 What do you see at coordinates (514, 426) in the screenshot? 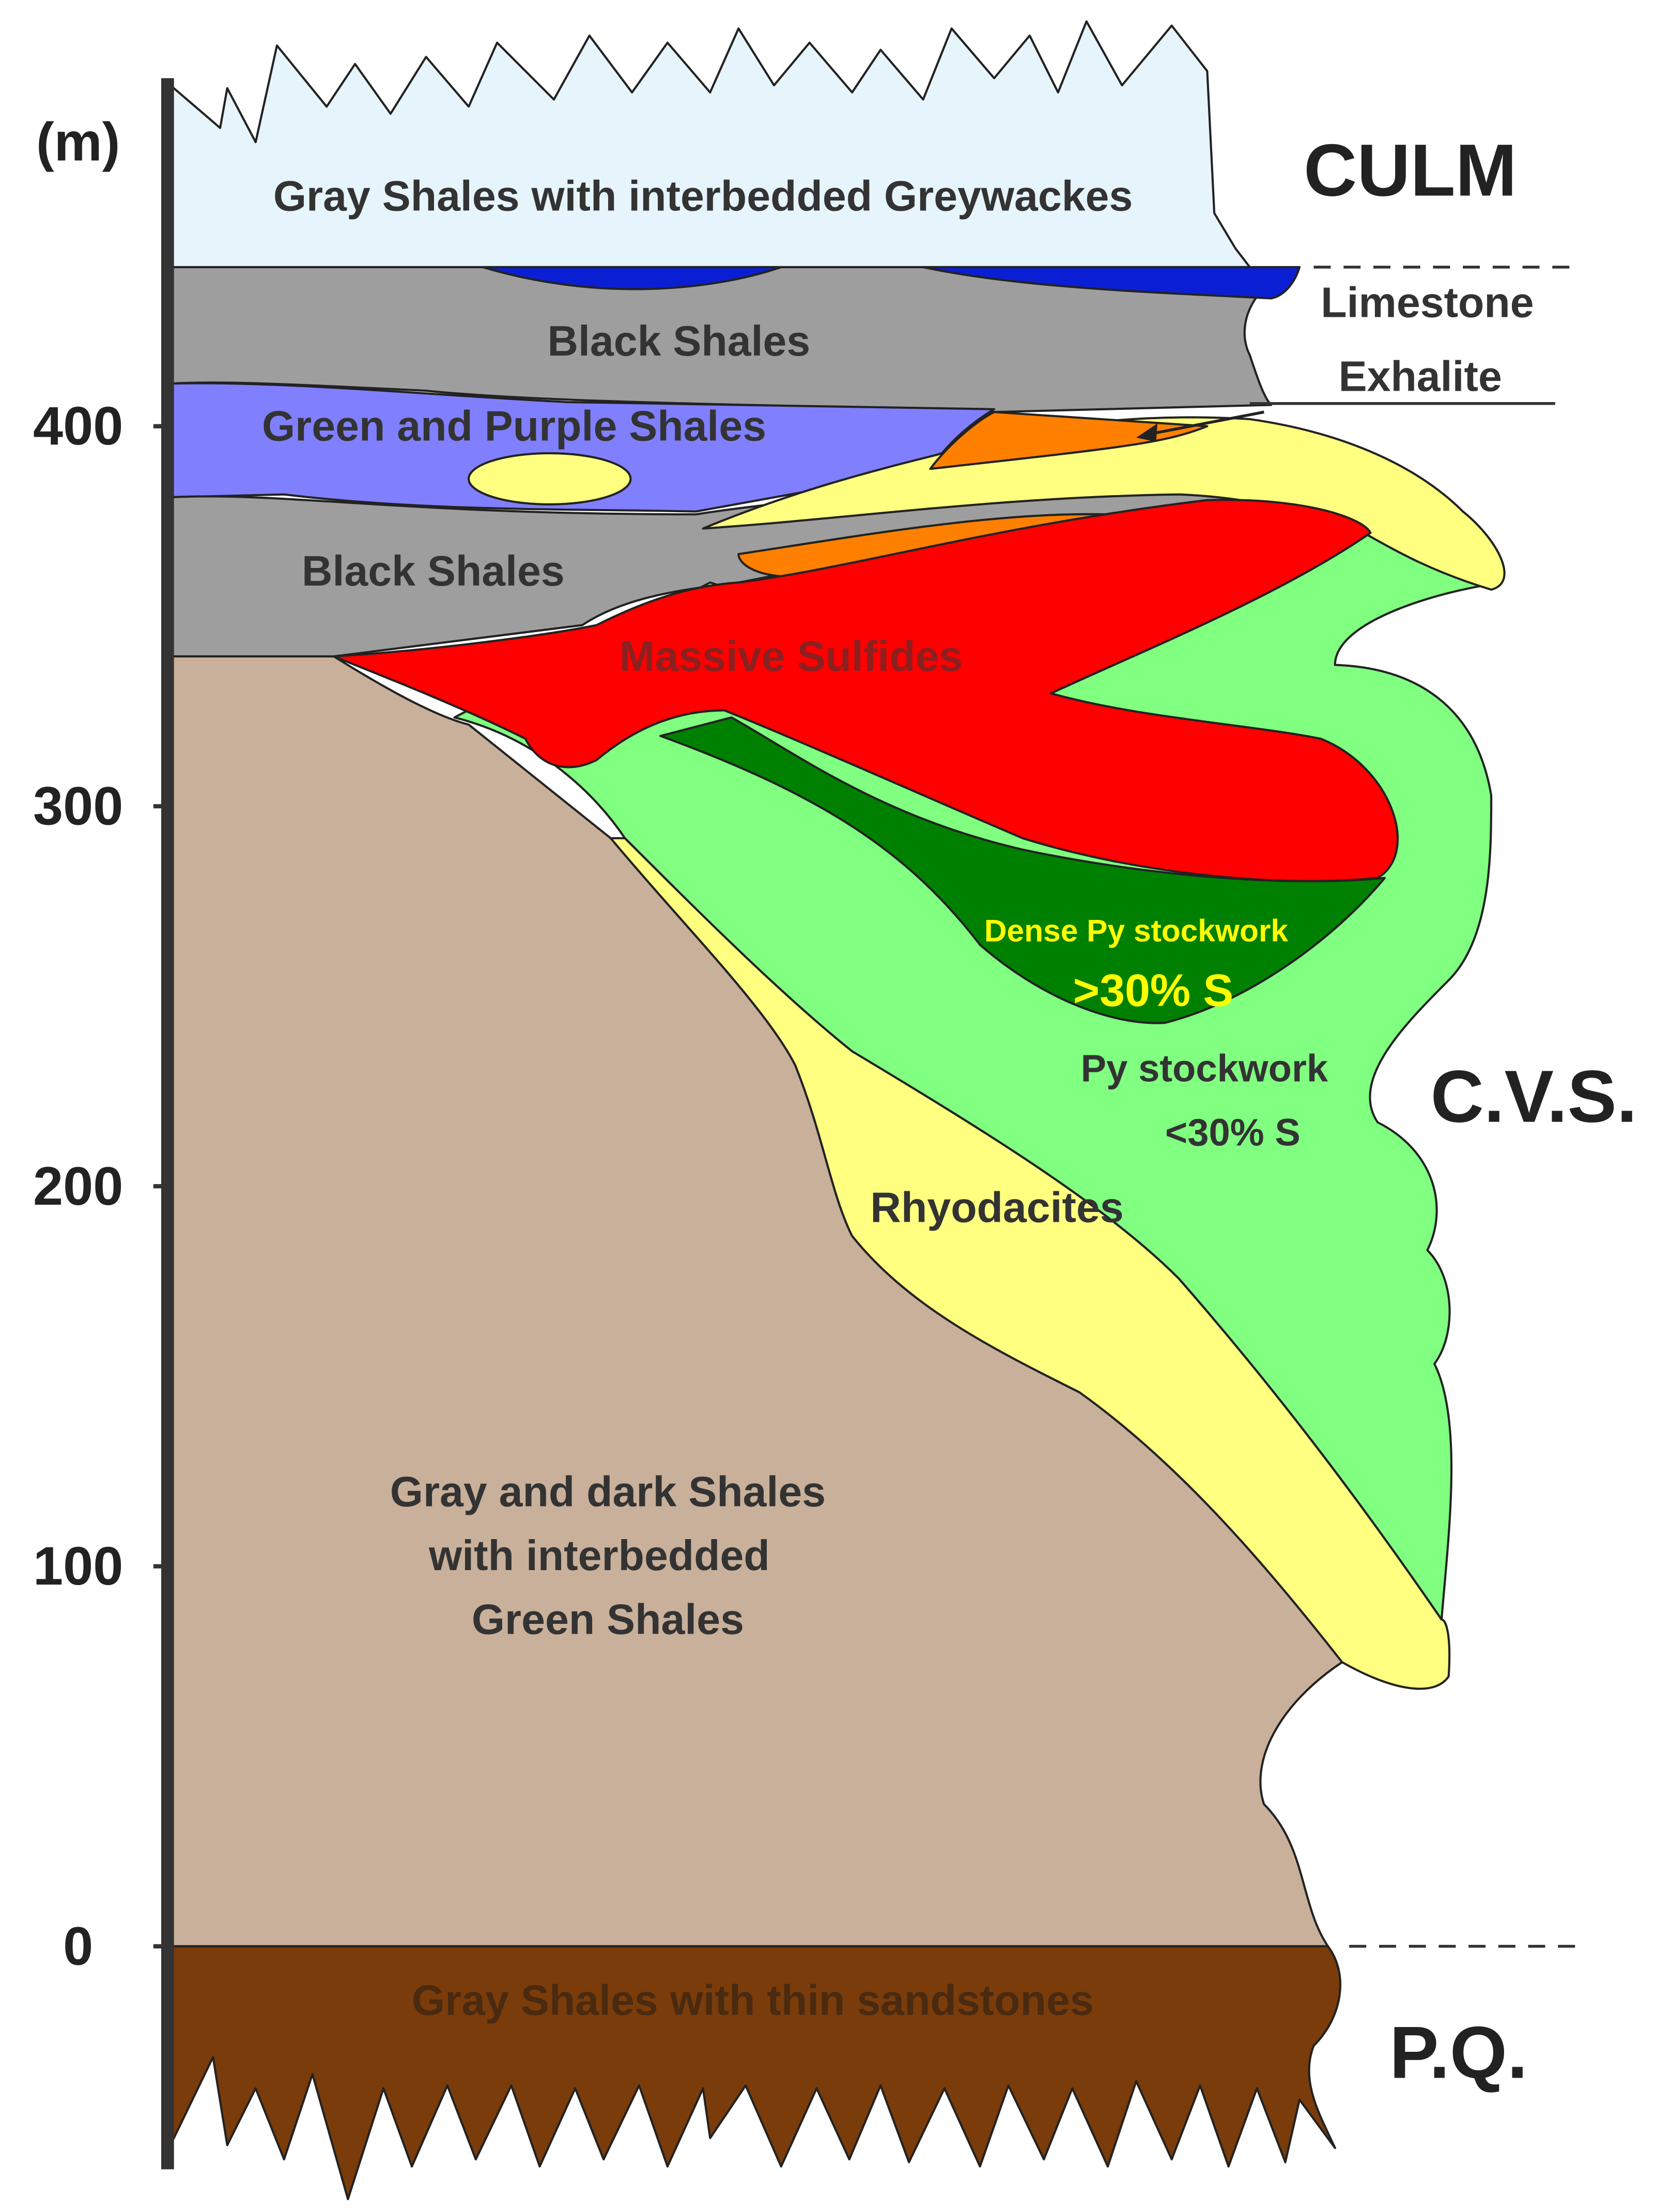
I see `layer-label: Green and Purple Shales` at bounding box center [514, 426].